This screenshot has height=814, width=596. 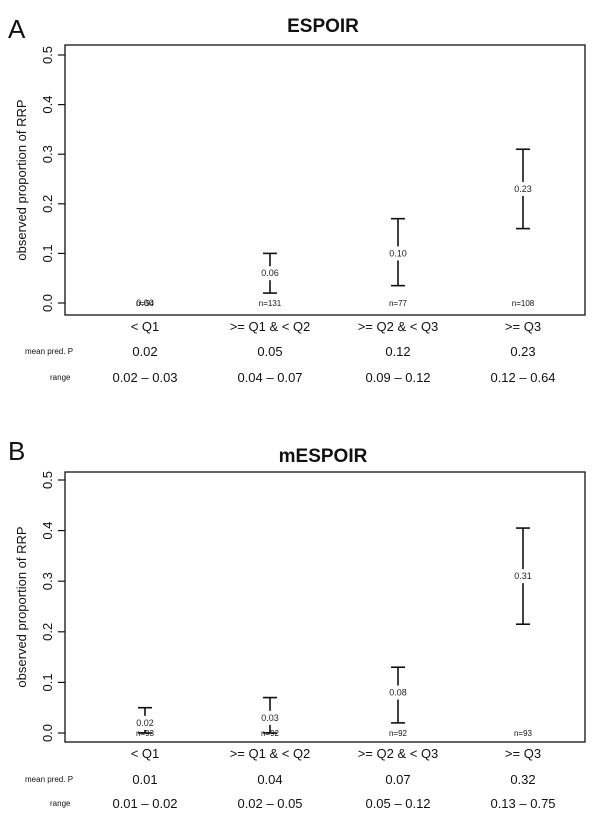 What do you see at coordinates (47, 105) in the screenshot?
I see `panel-a-y-tick-label: 0.4` at bounding box center [47, 105].